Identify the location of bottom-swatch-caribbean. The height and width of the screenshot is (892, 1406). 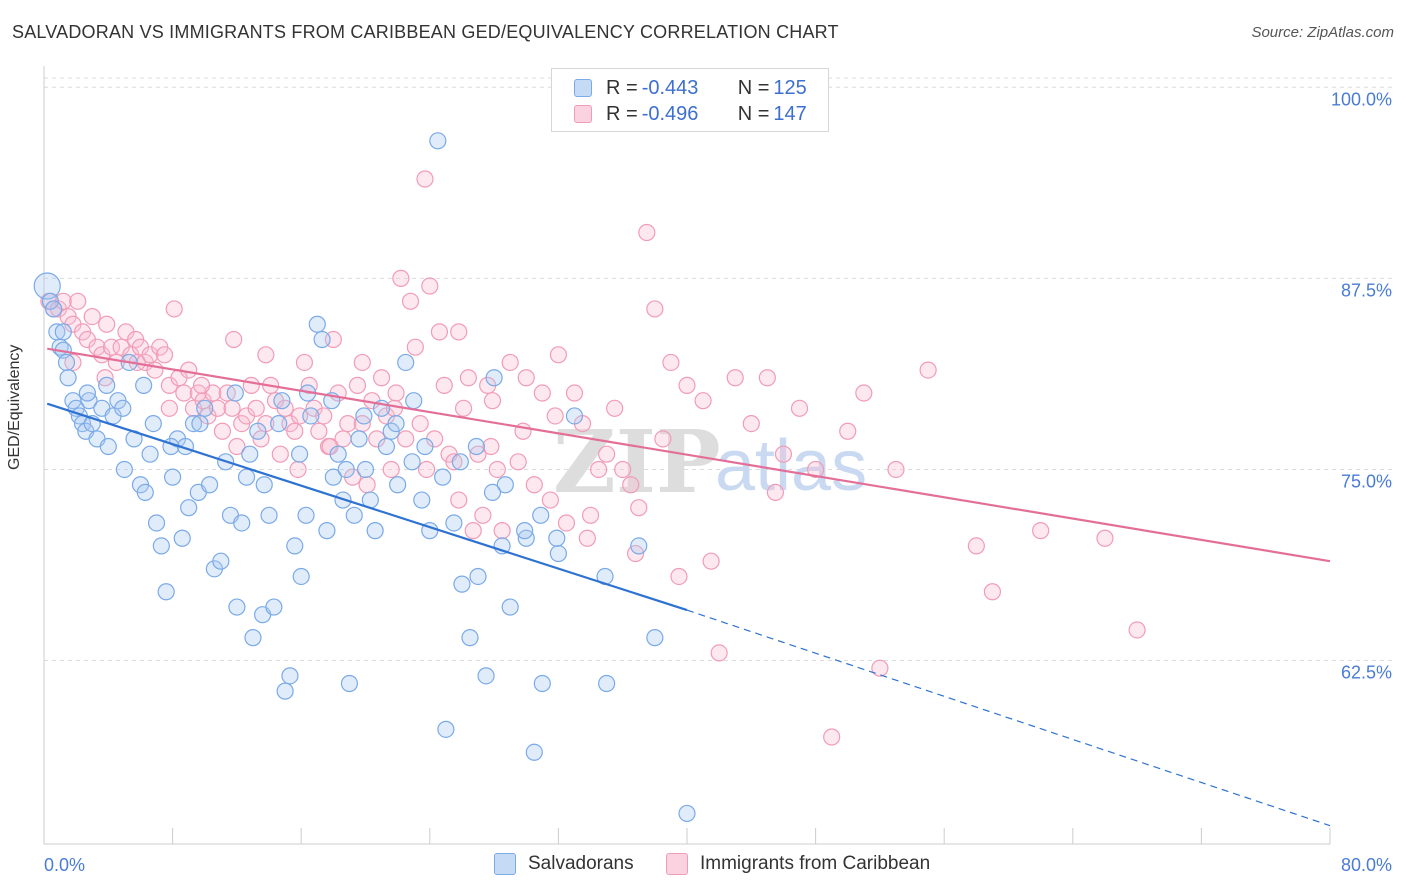
(677, 864).